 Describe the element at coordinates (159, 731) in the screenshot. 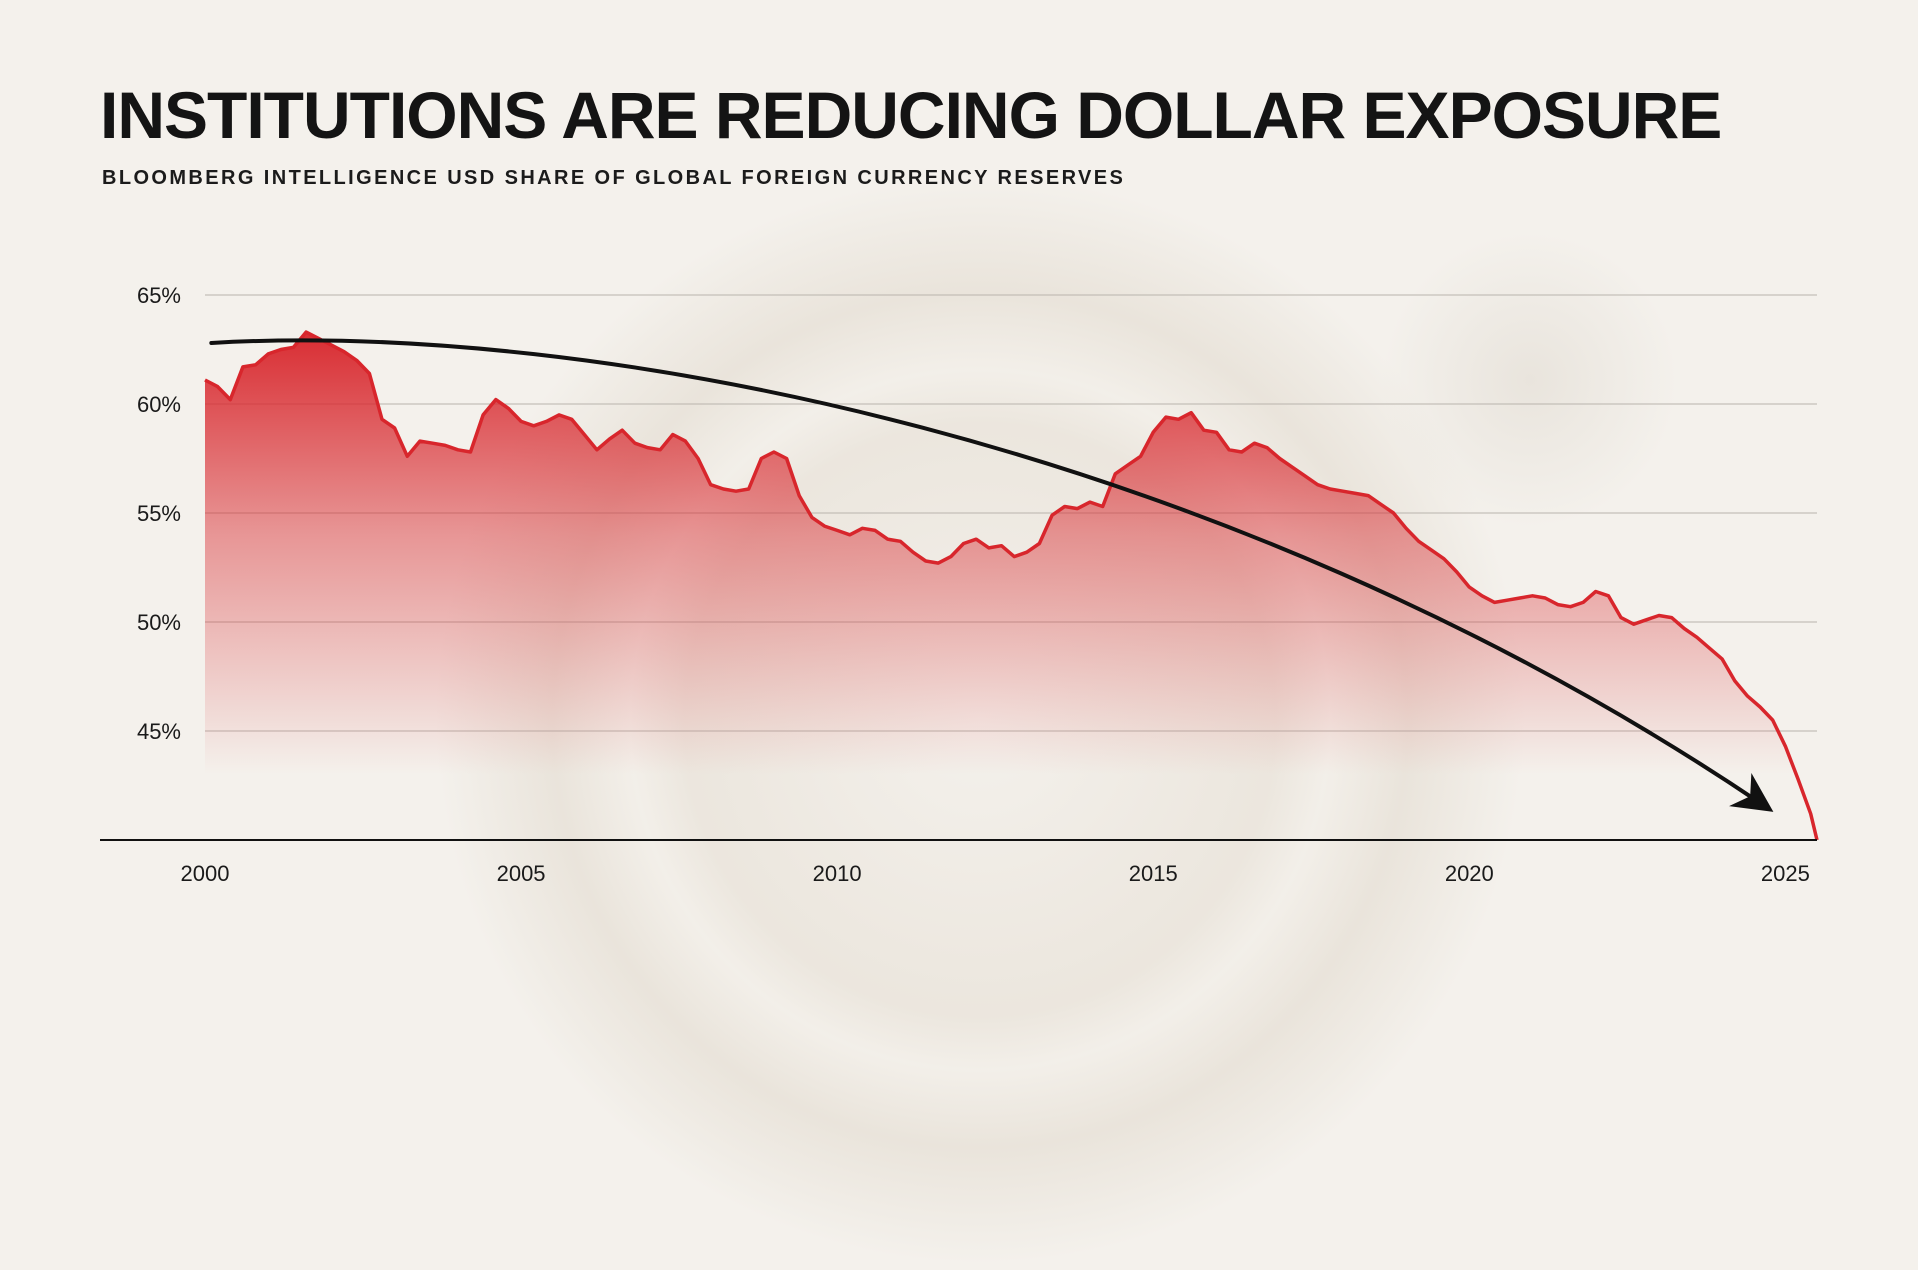

I see `y-tick-label: 45%` at that location.